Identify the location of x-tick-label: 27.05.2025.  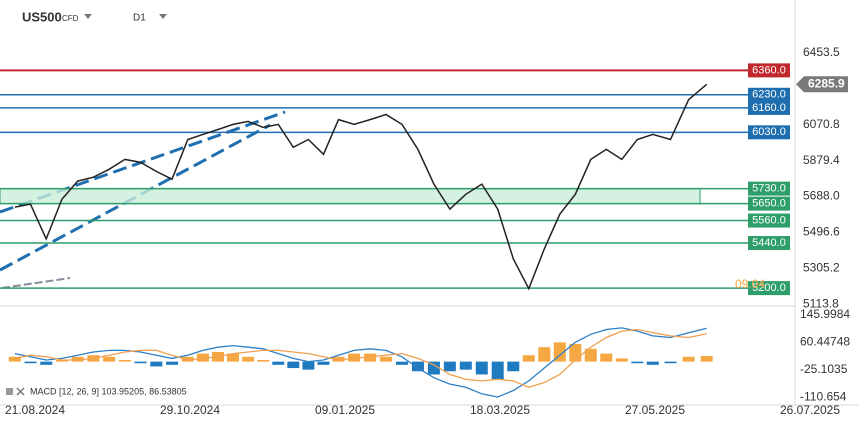
(655, 410).